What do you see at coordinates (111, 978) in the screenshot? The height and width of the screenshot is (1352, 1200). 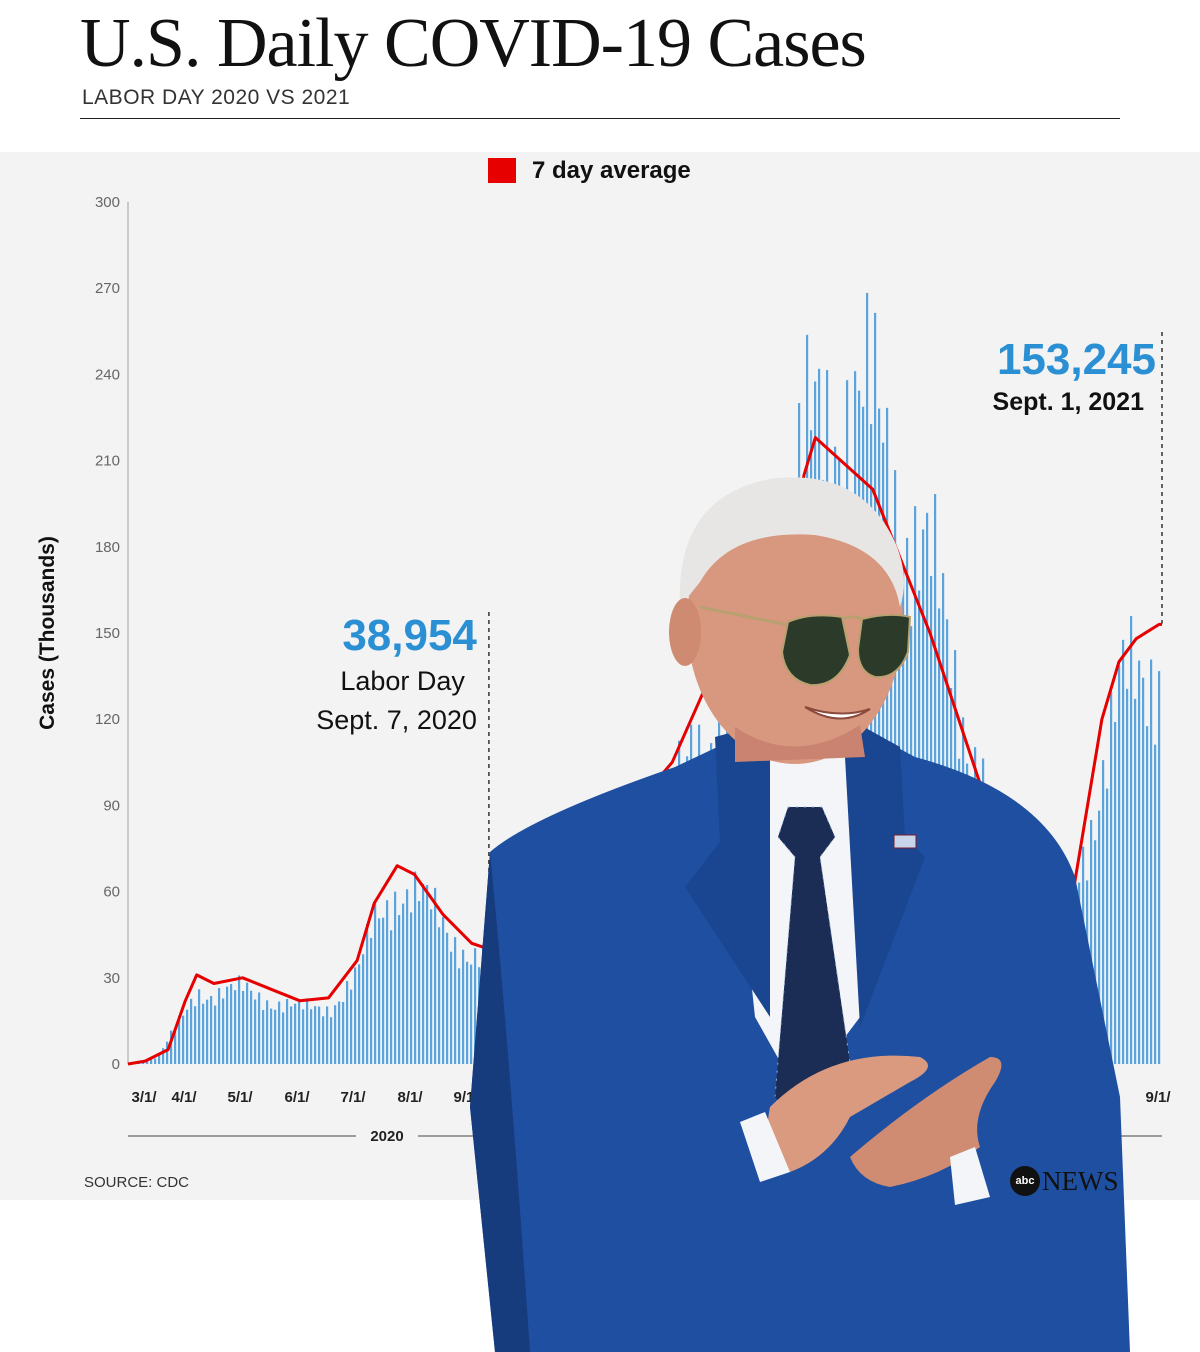 I see `y-tick-label: 30` at bounding box center [111, 978].